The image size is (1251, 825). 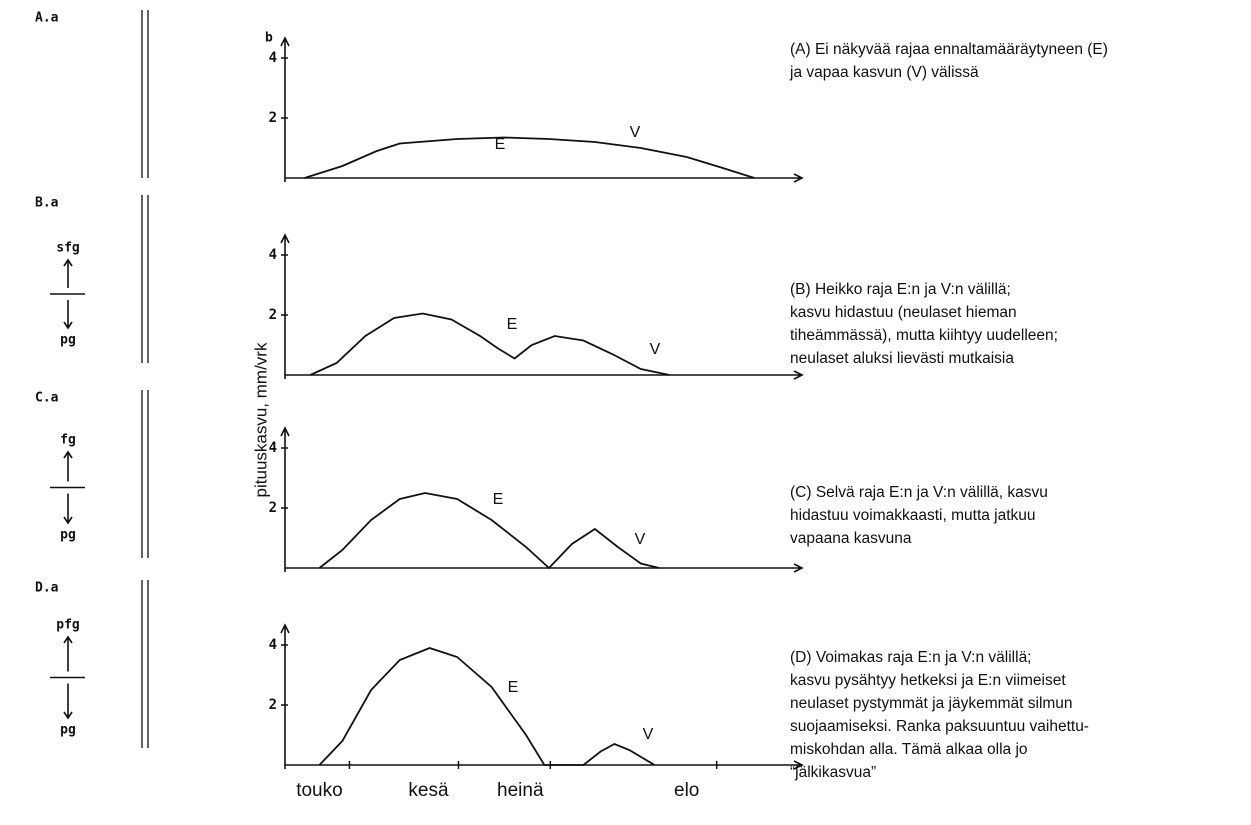 What do you see at coordinates (903, 312) in the screenshot?
I see `description: kasvu hidastuu (neulaset hieman` at bounding box center [903, 312].